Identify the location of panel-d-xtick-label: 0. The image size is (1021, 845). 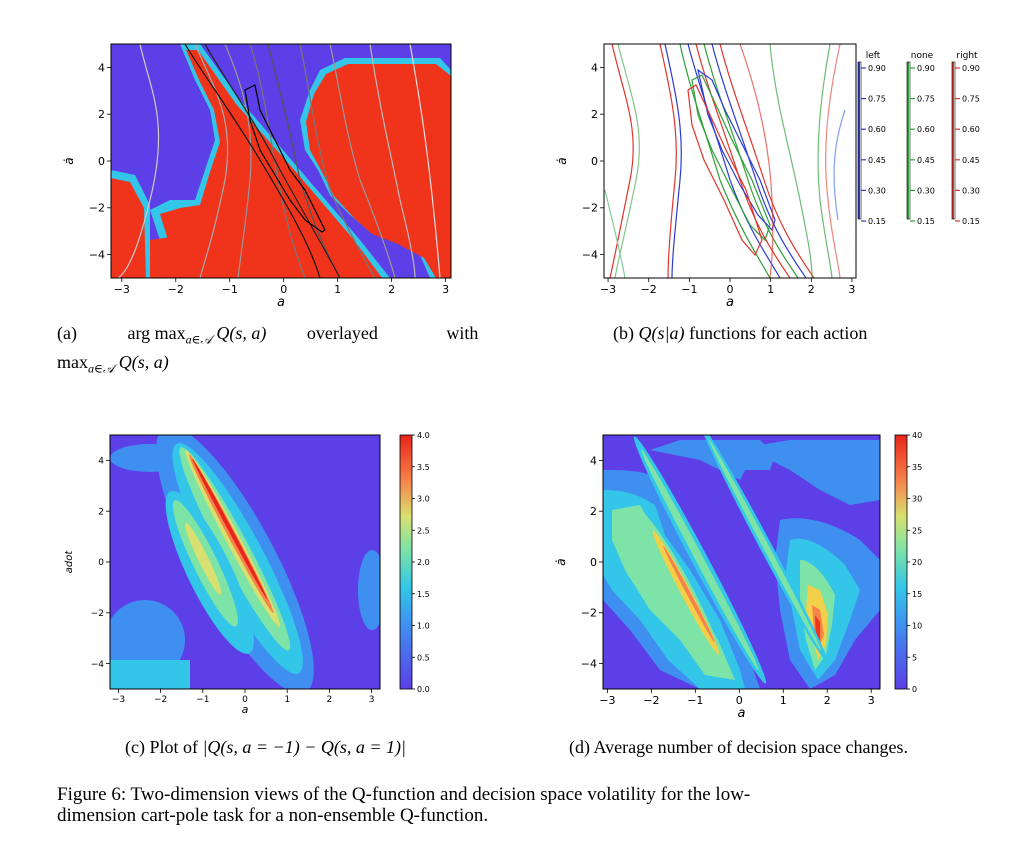
(739, 700).